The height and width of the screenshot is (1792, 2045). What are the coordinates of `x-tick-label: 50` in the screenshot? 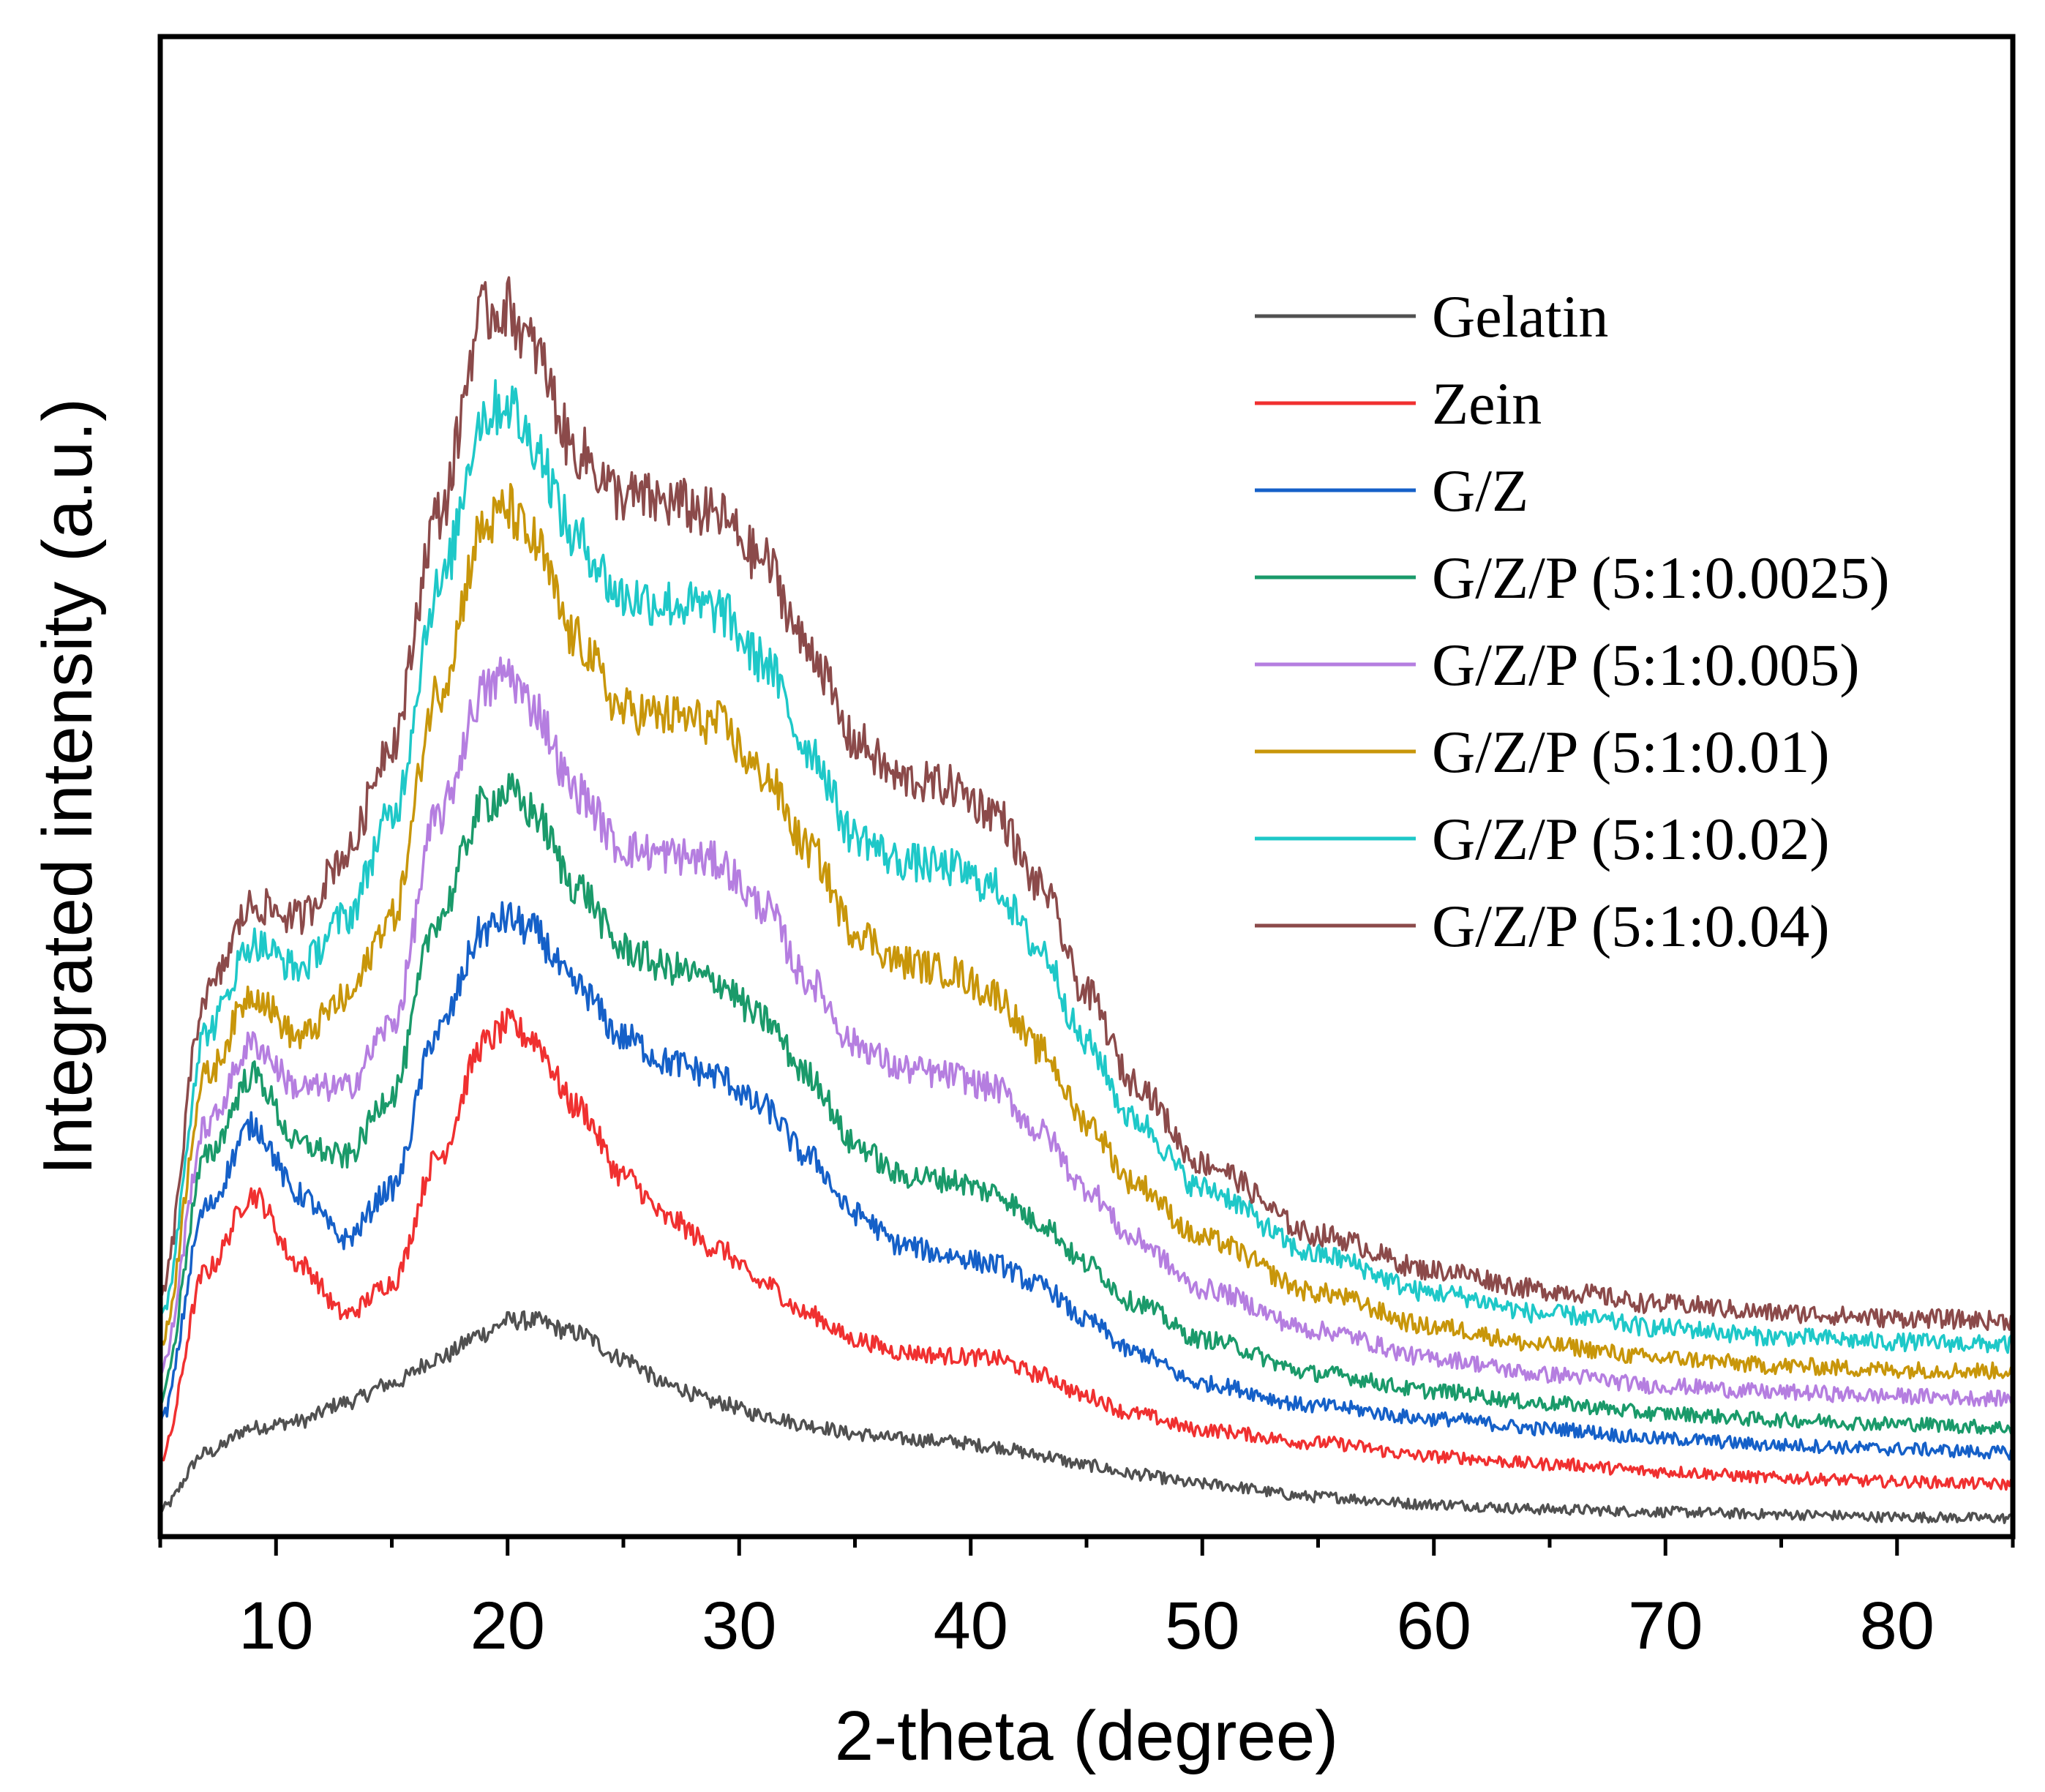 It's located at (1202, 1626).